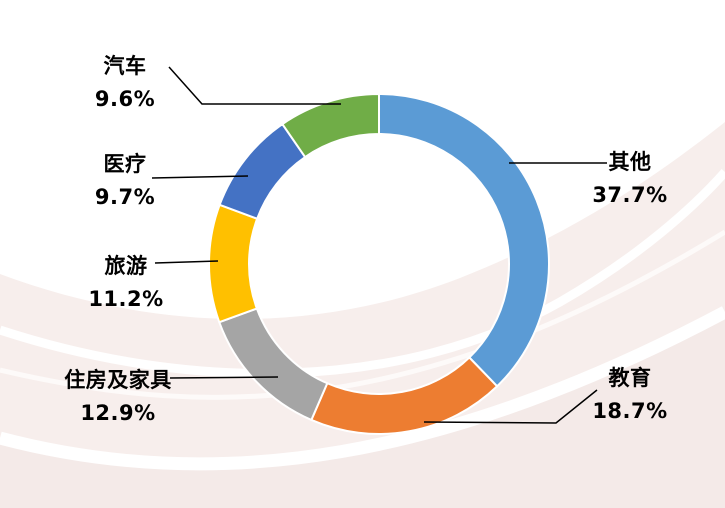  I want to click on data-label-education-value: 18.7%, so click(630, 411).